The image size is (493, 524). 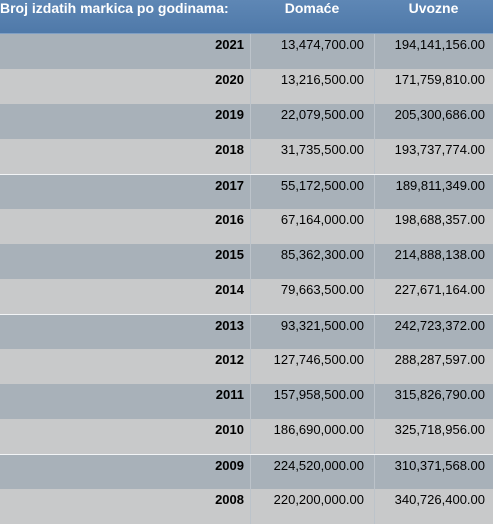 I want to click on uvozne-cell: 194,141,156.00, so click(x=433, y=51).